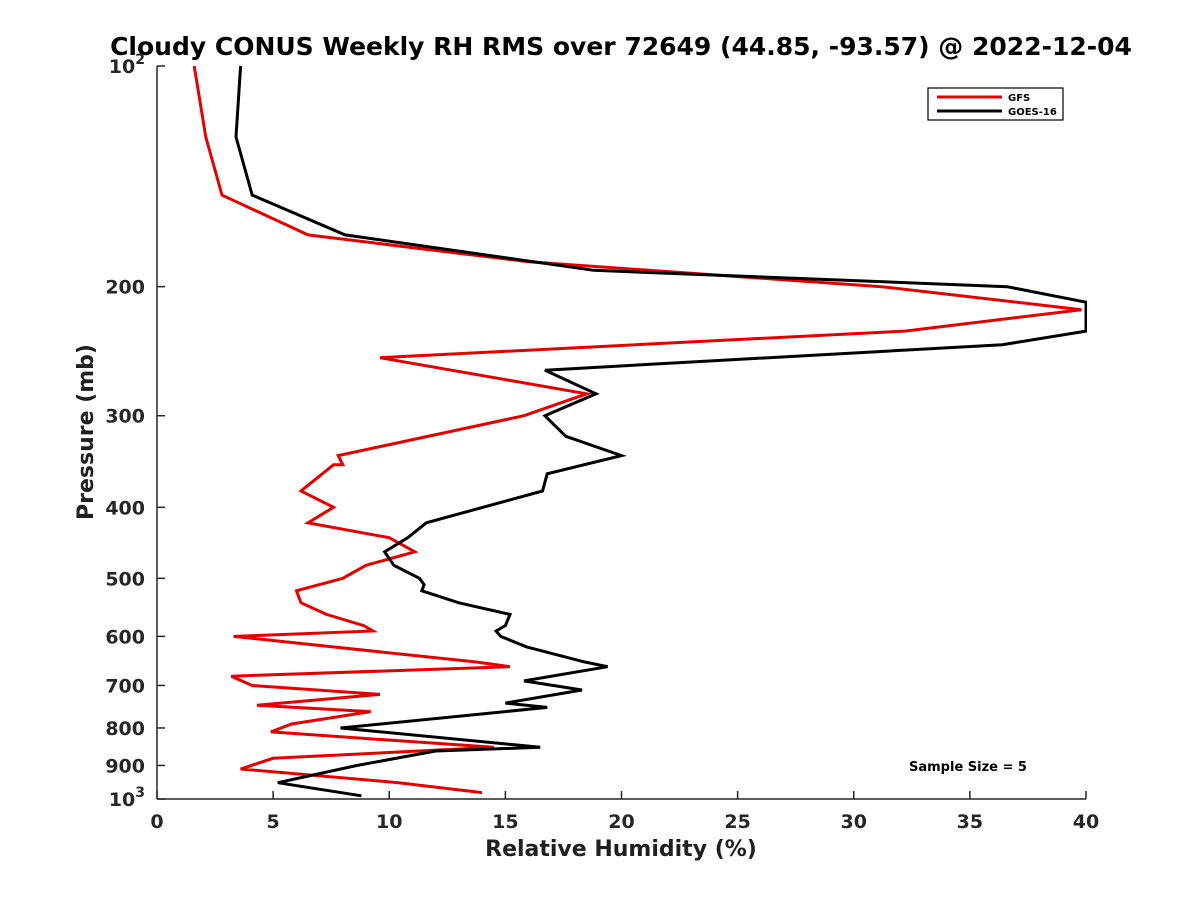 Image resolution: width=1200 pixels, height=900 pixels. What do you see at coordinates (389, 822) in the screenshot?
I see `x-tick-label: 10` at bounding box center [389, 822].